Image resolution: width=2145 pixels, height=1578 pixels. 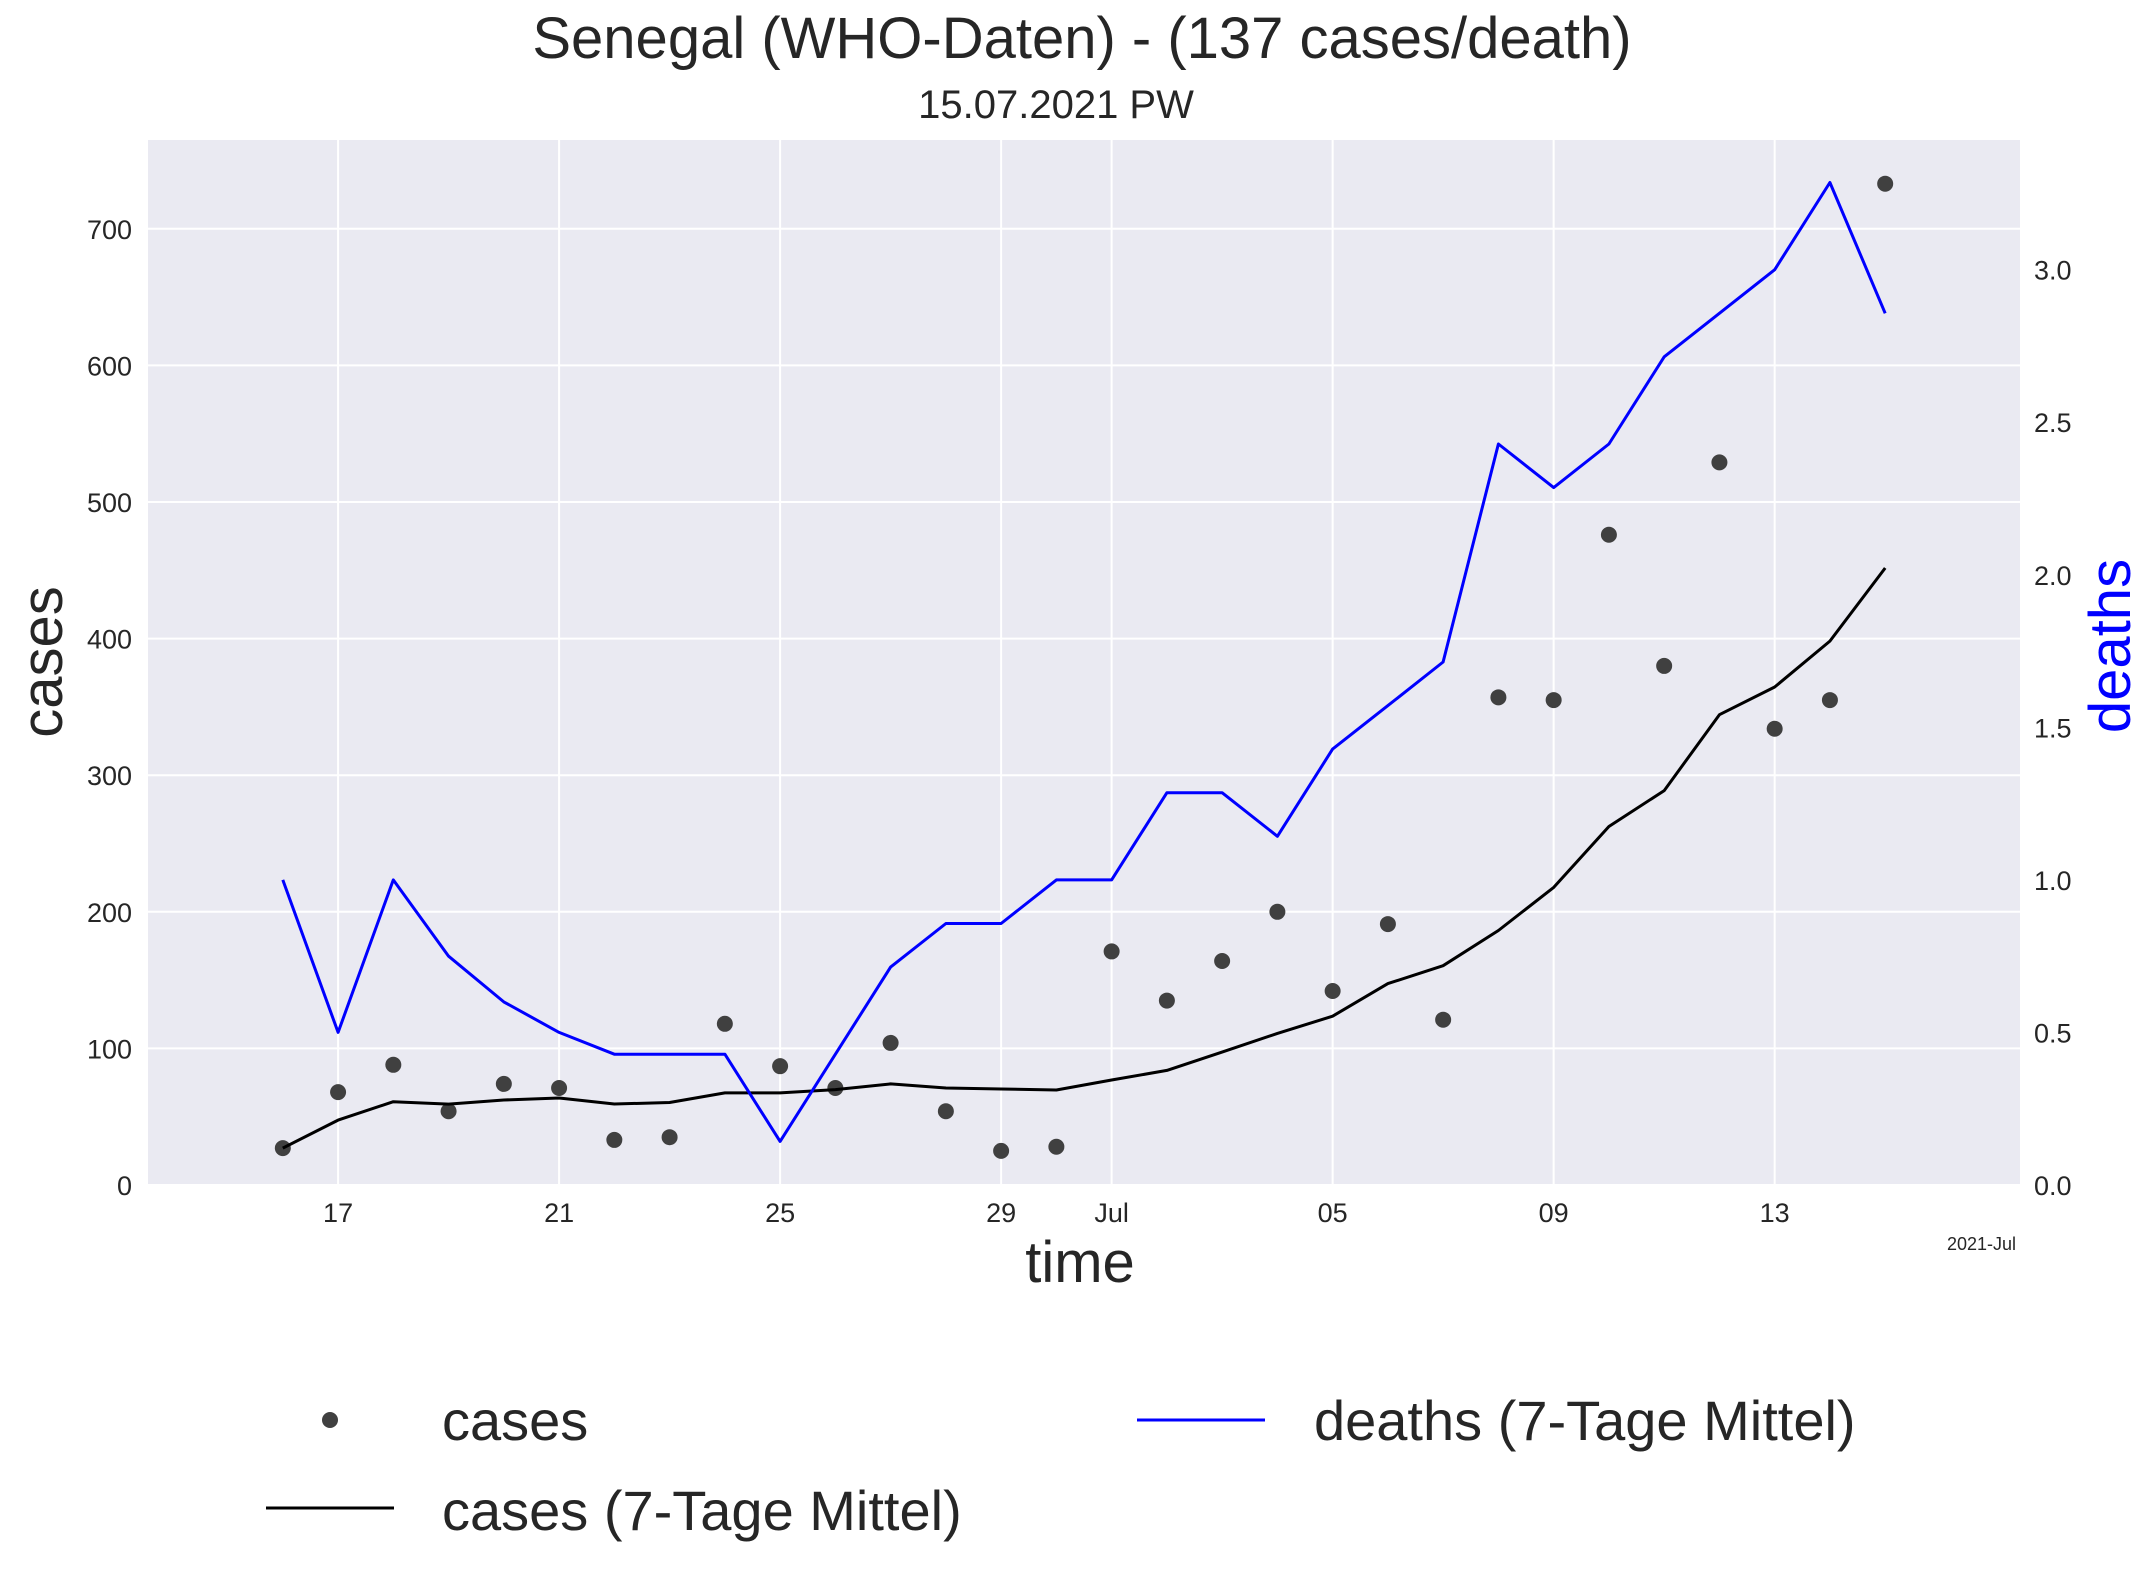 I want to click on x-tick-label: Jul, so click(x=1111, y=1213).